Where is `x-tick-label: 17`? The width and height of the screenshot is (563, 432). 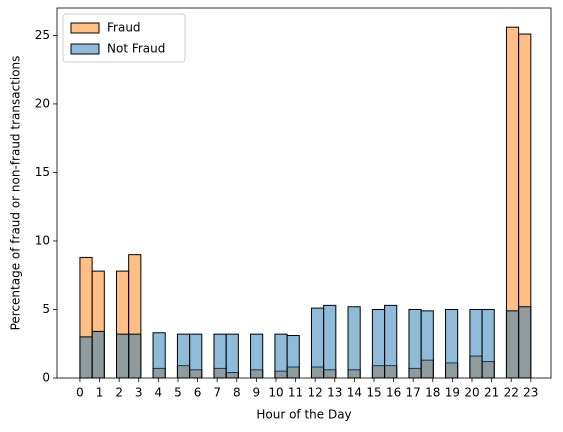
x-tick-label: 17 is located at coordinates (413, 393).